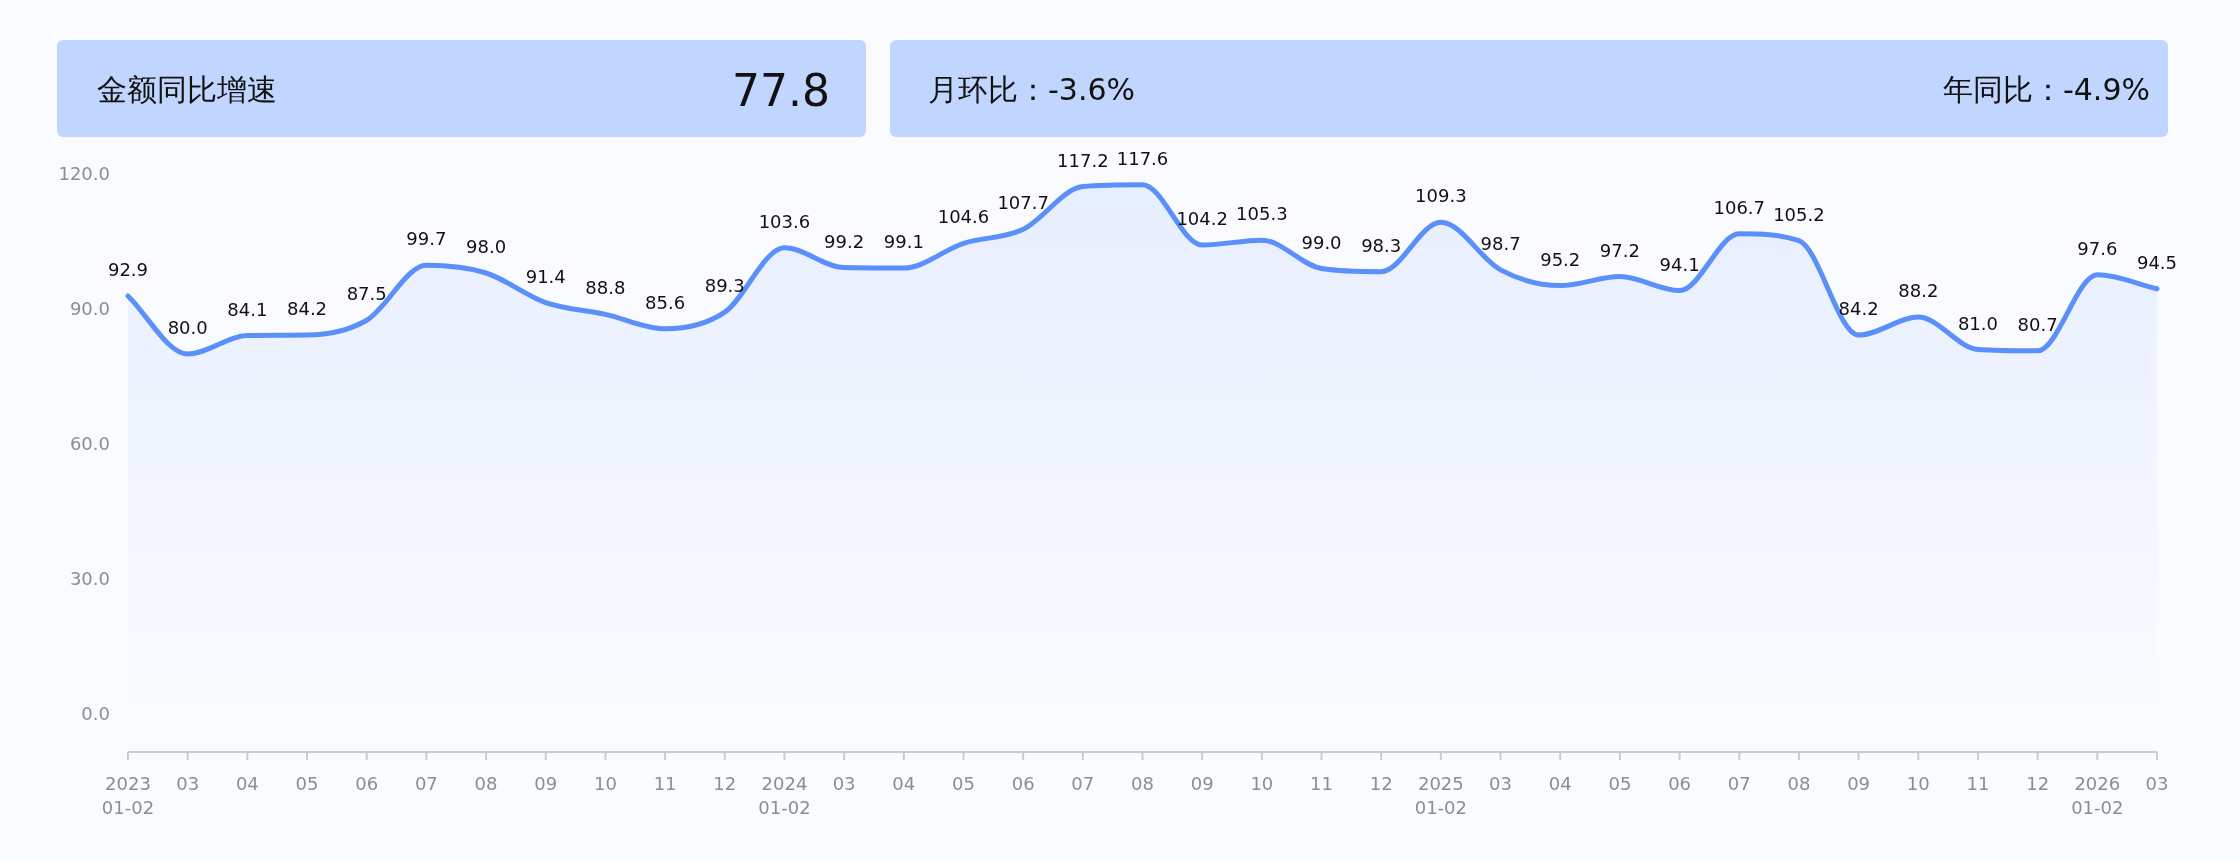 The image size is (2240, 860). Describe the element at coordinates (426, 239) in the screenshot. I see `data-label: 99.7` at that location.